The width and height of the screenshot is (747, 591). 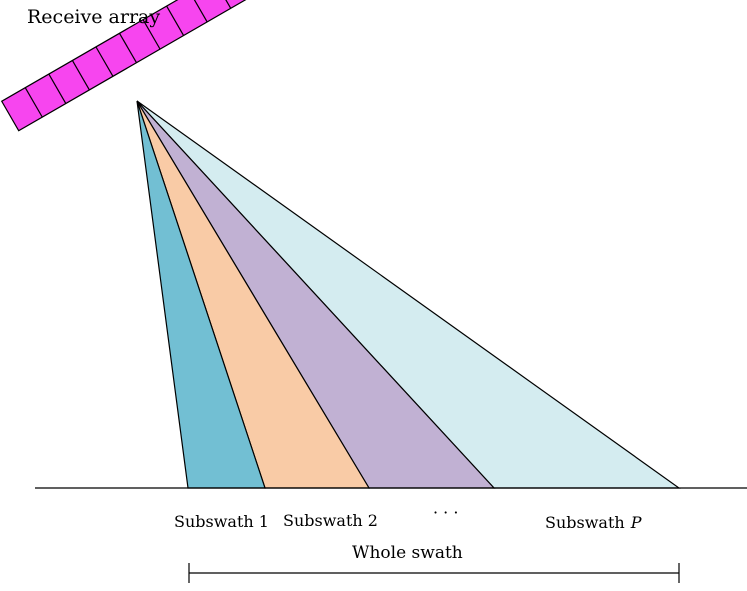 I want to click on whole-swath-label: Whole swath, so click(x=407, y=553).